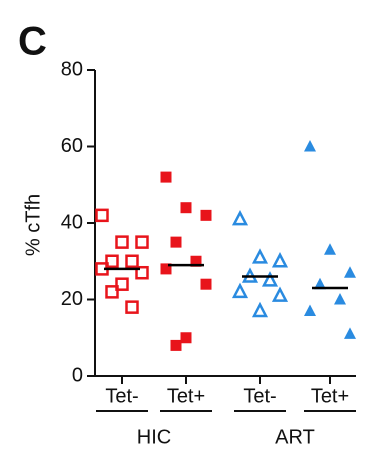 The image size is (366, 450). What do you see at coordinates (33, 225) in the screenshot?
I see `y-axis-label: % cTfh` at bounding box center [33, 225].